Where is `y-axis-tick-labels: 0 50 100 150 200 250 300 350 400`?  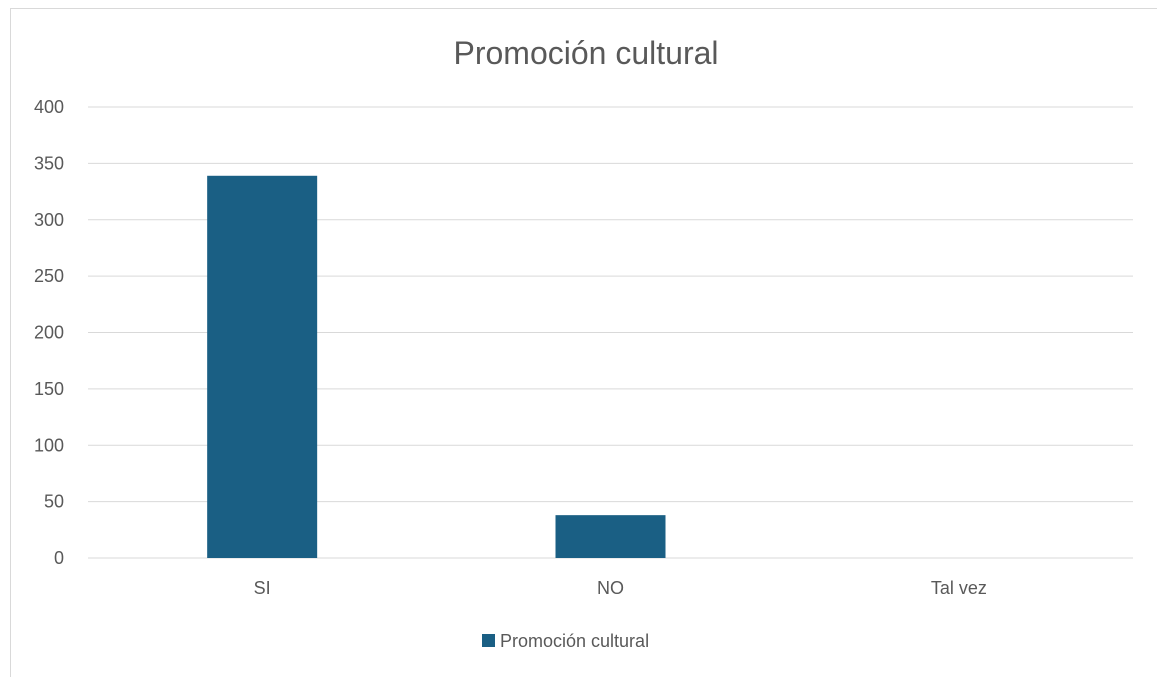 y-axis-tick-labels: 0 50 100 150 200 250 300 350 400 is located at coordinates (49, 332).